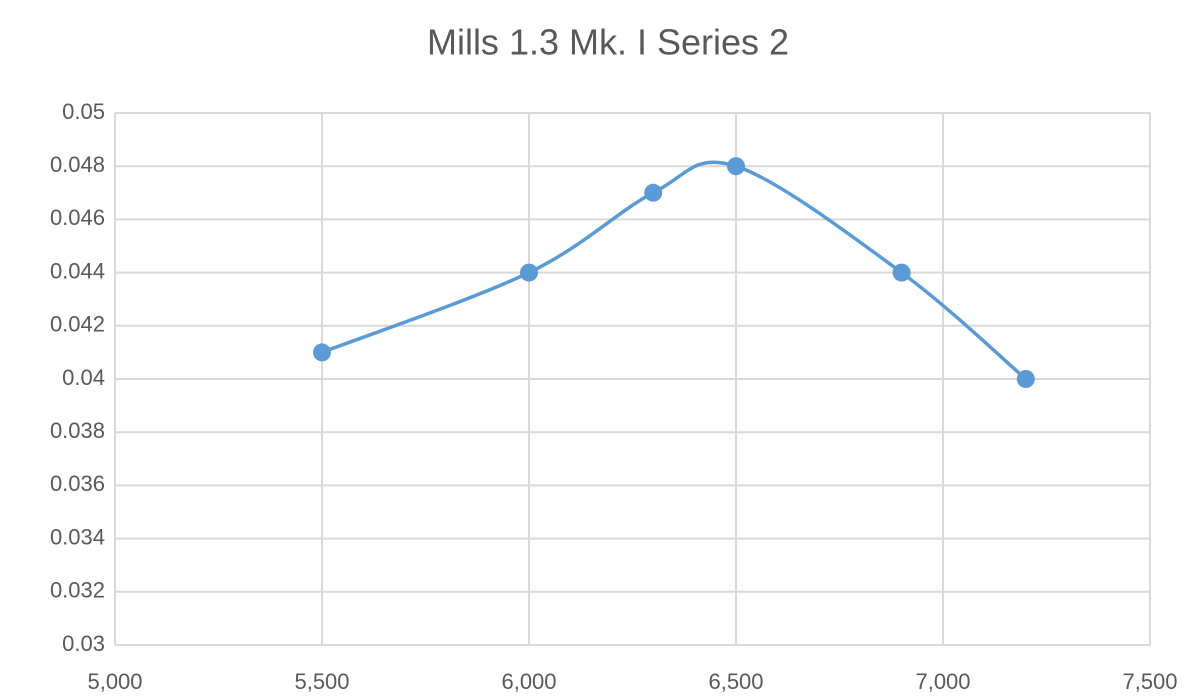 The image size is (1200, 700). I want to click on x-tick-label: 5,500, so click(321, 681).